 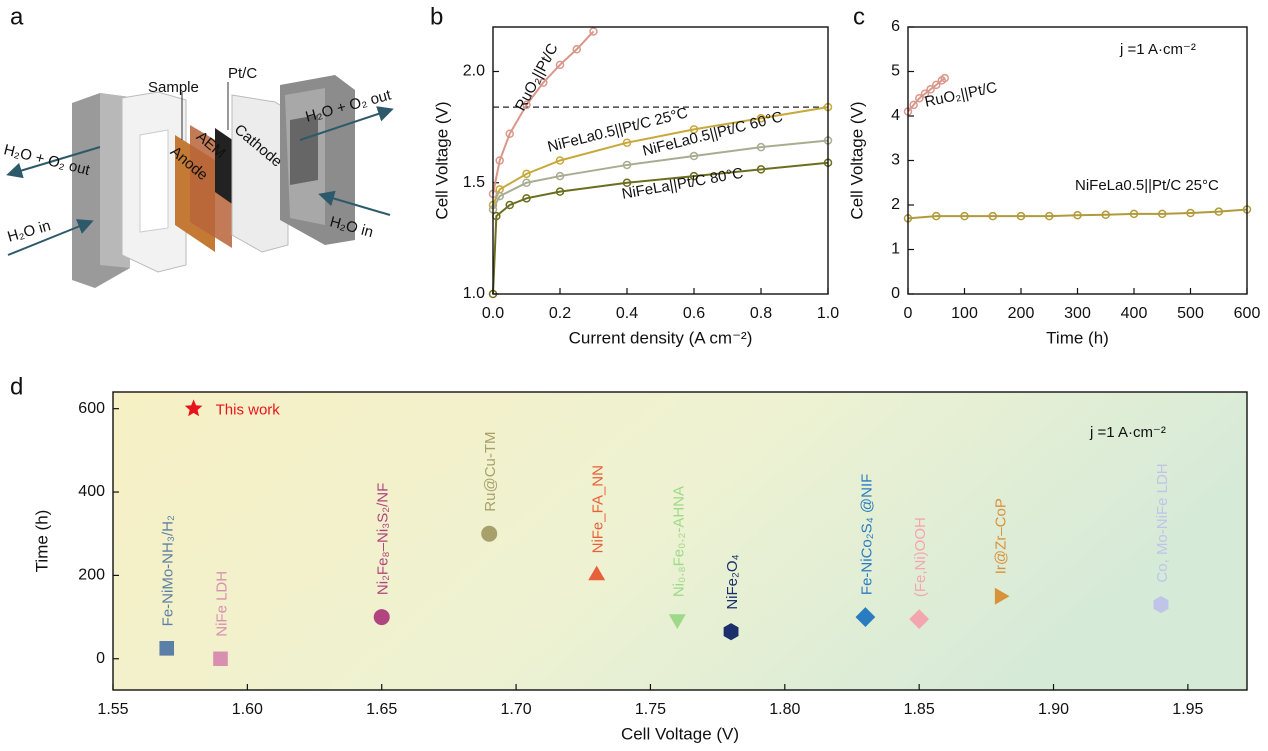 What do you see at coordinates (474, 71) in the screenshot?
I see `y-tick-label: 2.0` at bounding box center [474, 71].